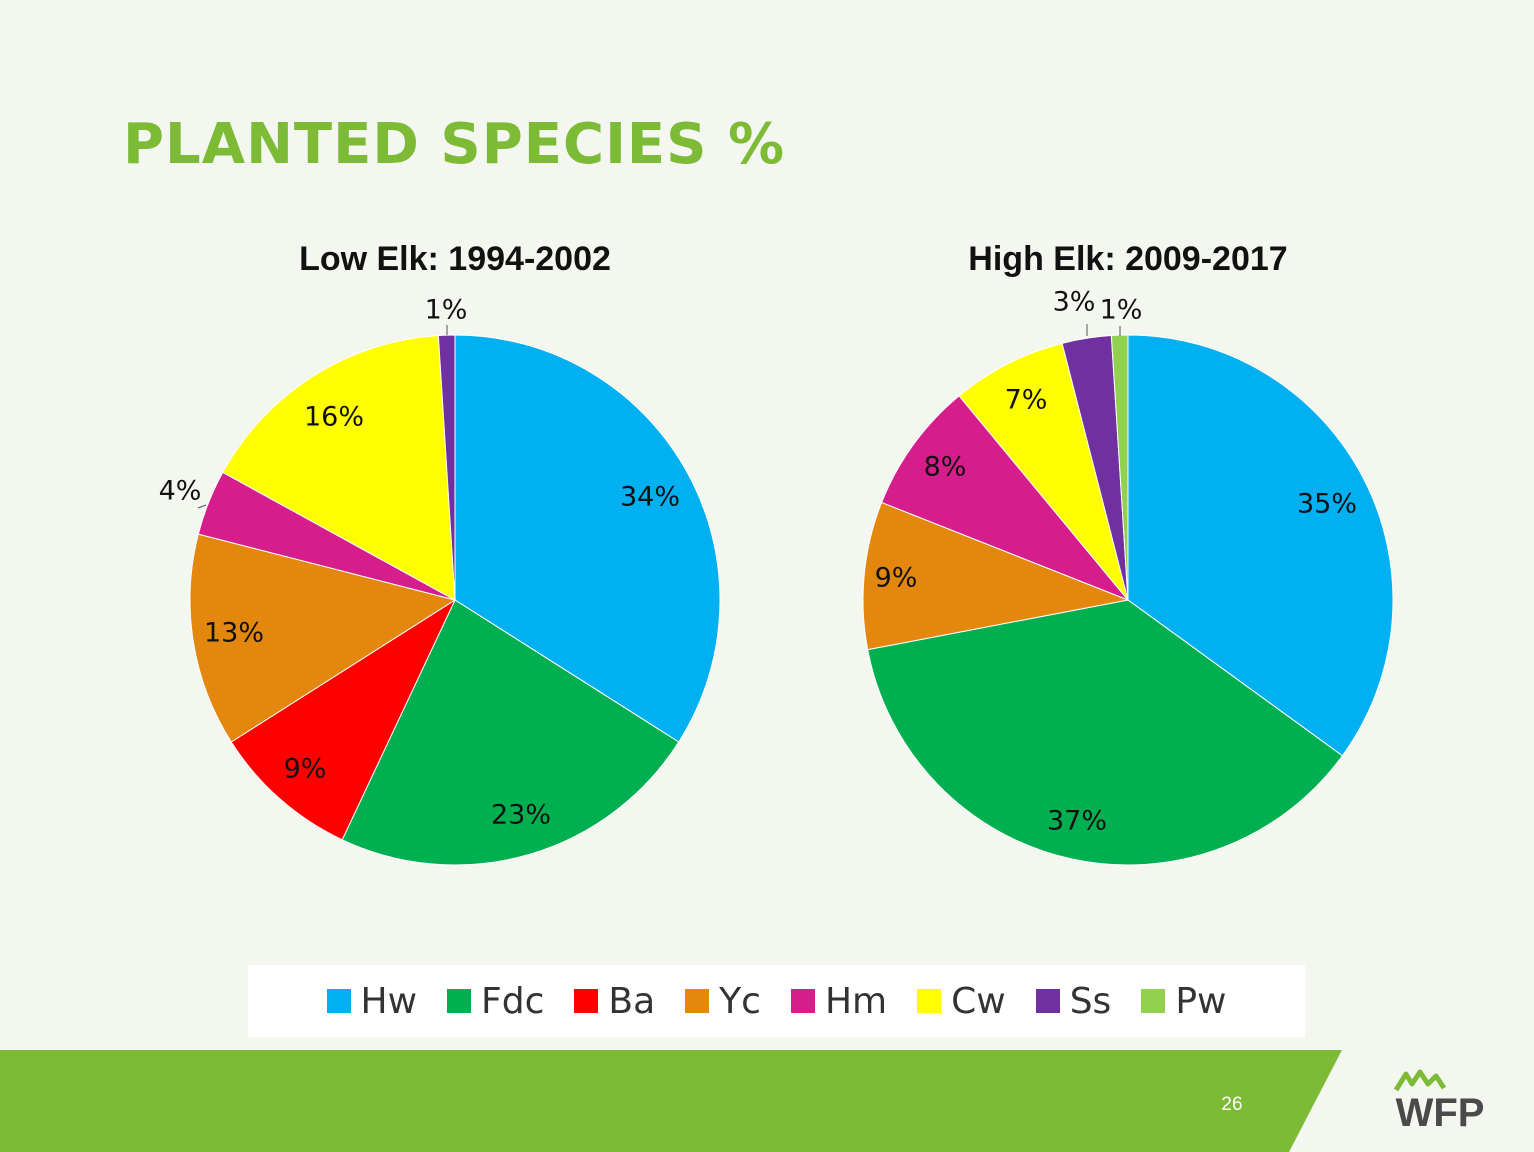 The width and height of the screenshot is (1534, 1152). What do you see at coordinates (343, 719) in the screenshot?
I see `pie-slice-ba` at bounding box center [343, 719].